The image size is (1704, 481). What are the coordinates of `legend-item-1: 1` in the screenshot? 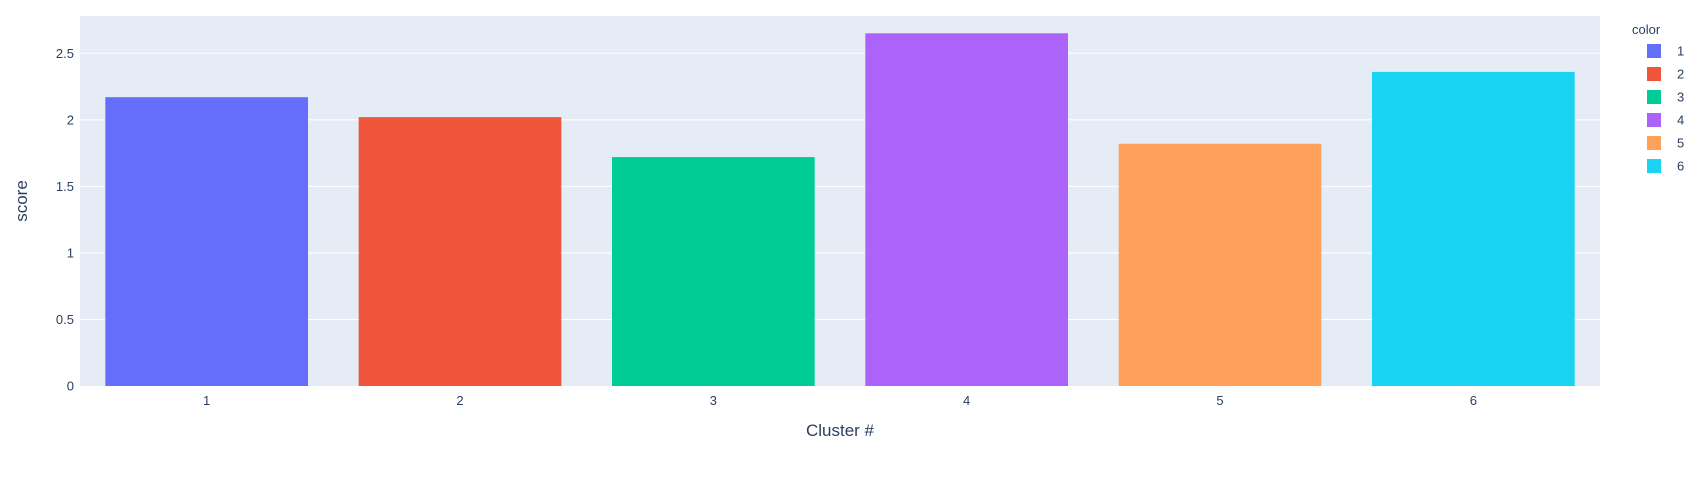 It's located at (1665, 51).